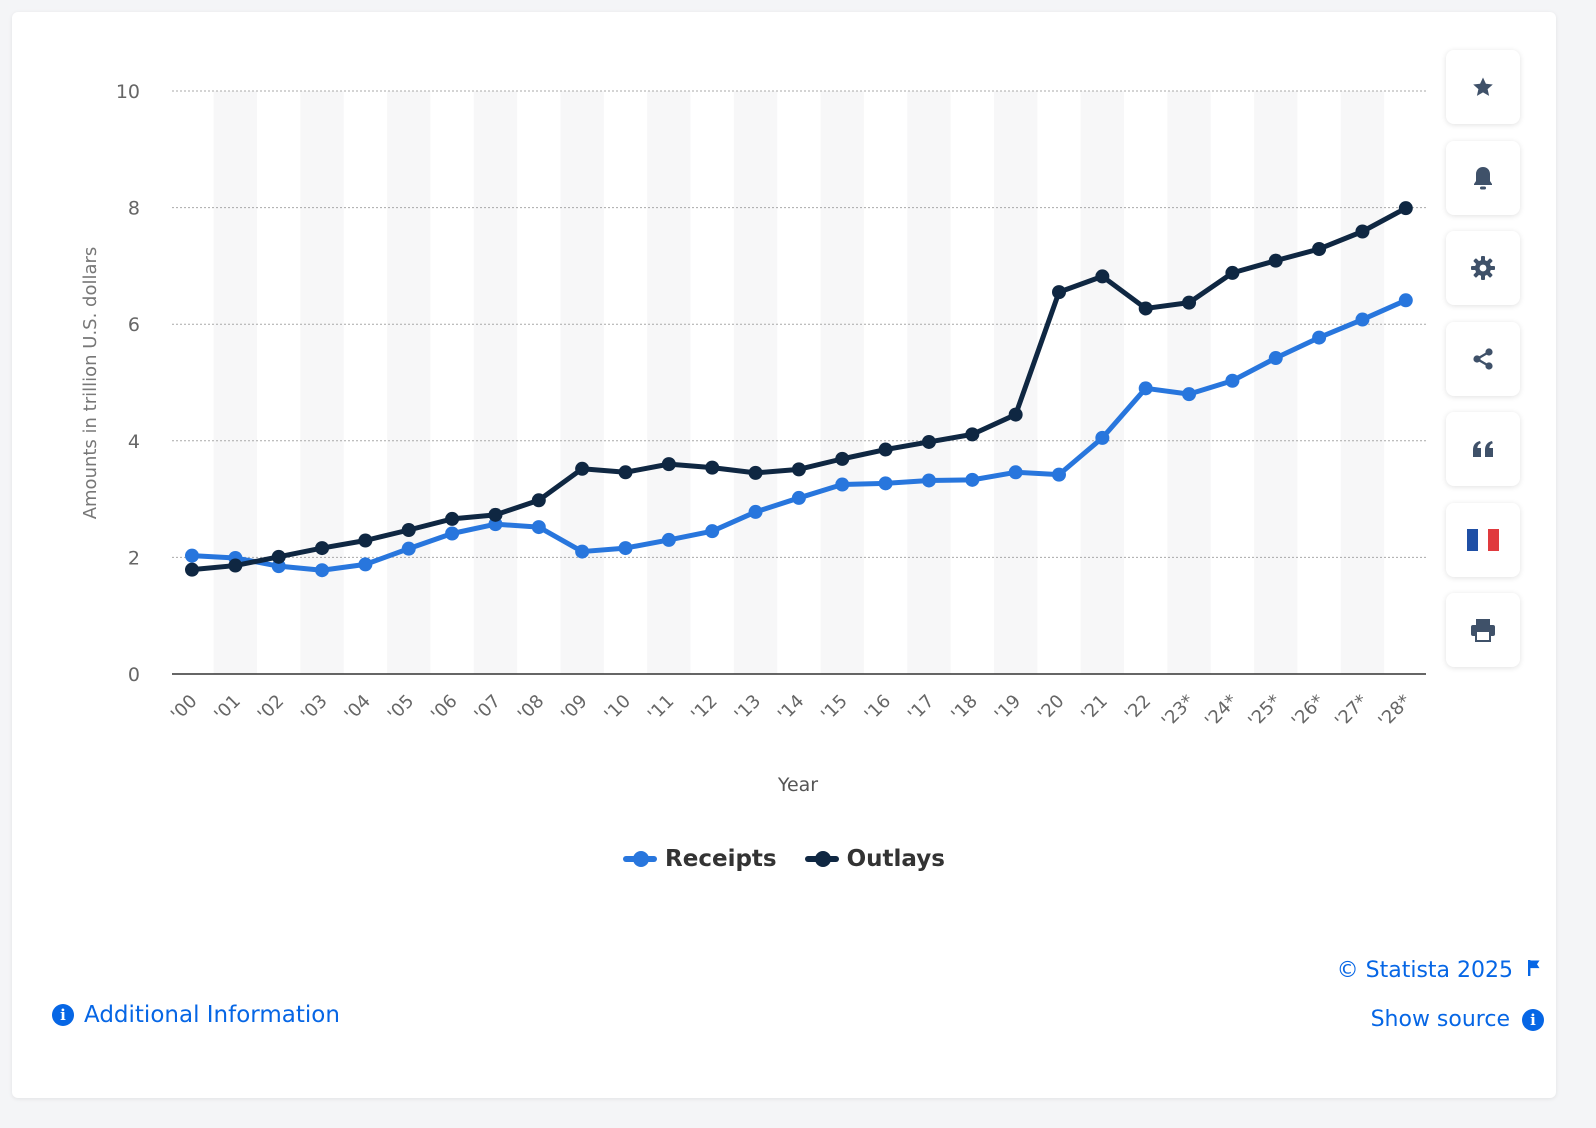  I want to click on y-tick-label: 6, so click(134, 325).